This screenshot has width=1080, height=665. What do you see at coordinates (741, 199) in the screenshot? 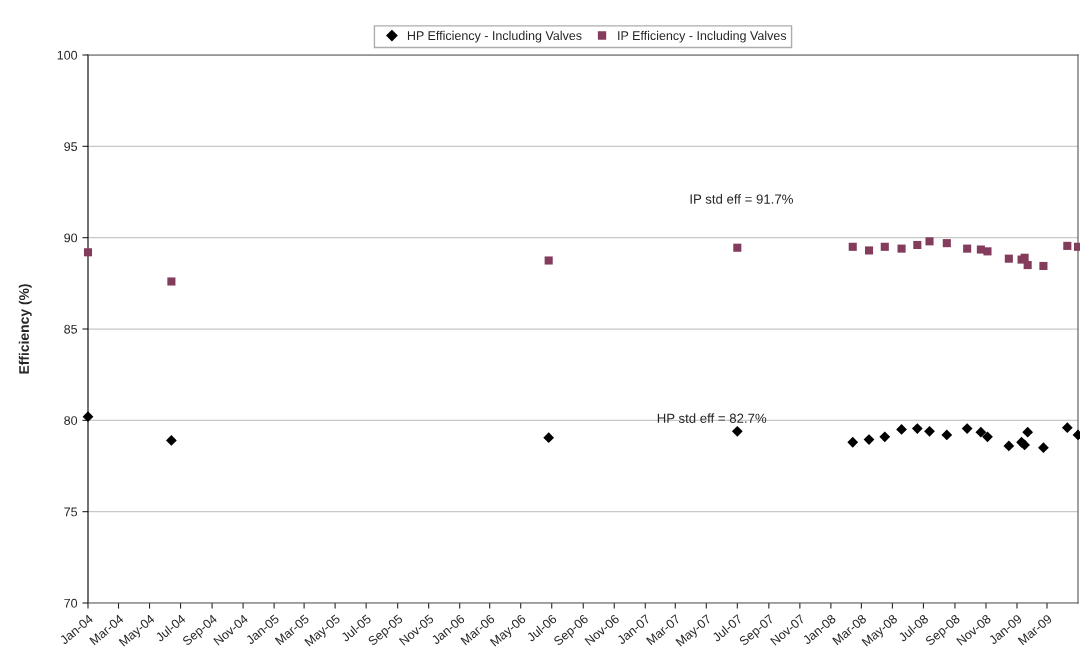
I see `annotation: IP std eff = 91.7%` at bounding box center [741, 199].